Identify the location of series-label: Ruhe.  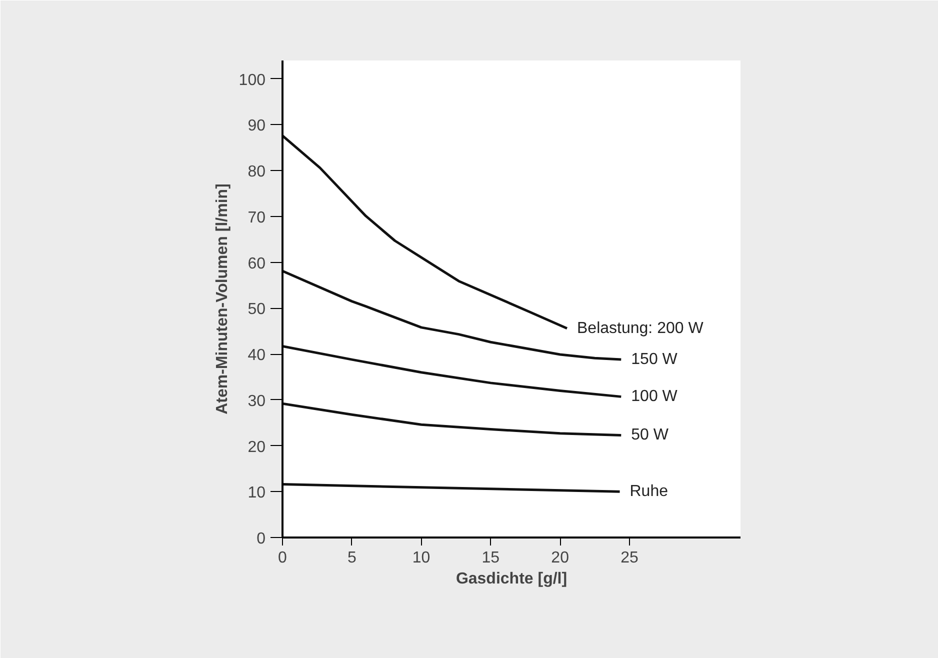
(649, 491).